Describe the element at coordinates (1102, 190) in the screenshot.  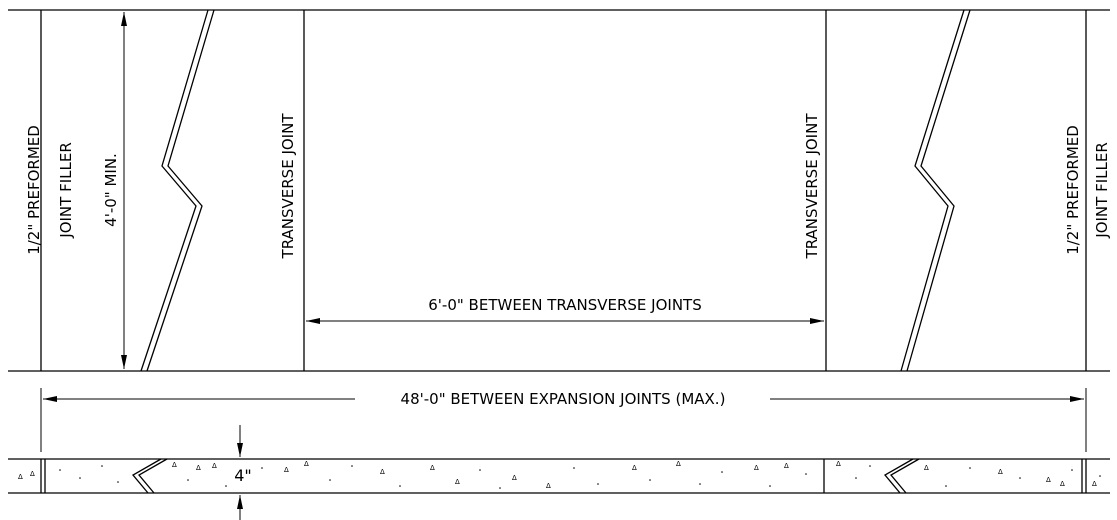
I see `preformed-filler-right-label-line2: JOINT FILLER` at that location.